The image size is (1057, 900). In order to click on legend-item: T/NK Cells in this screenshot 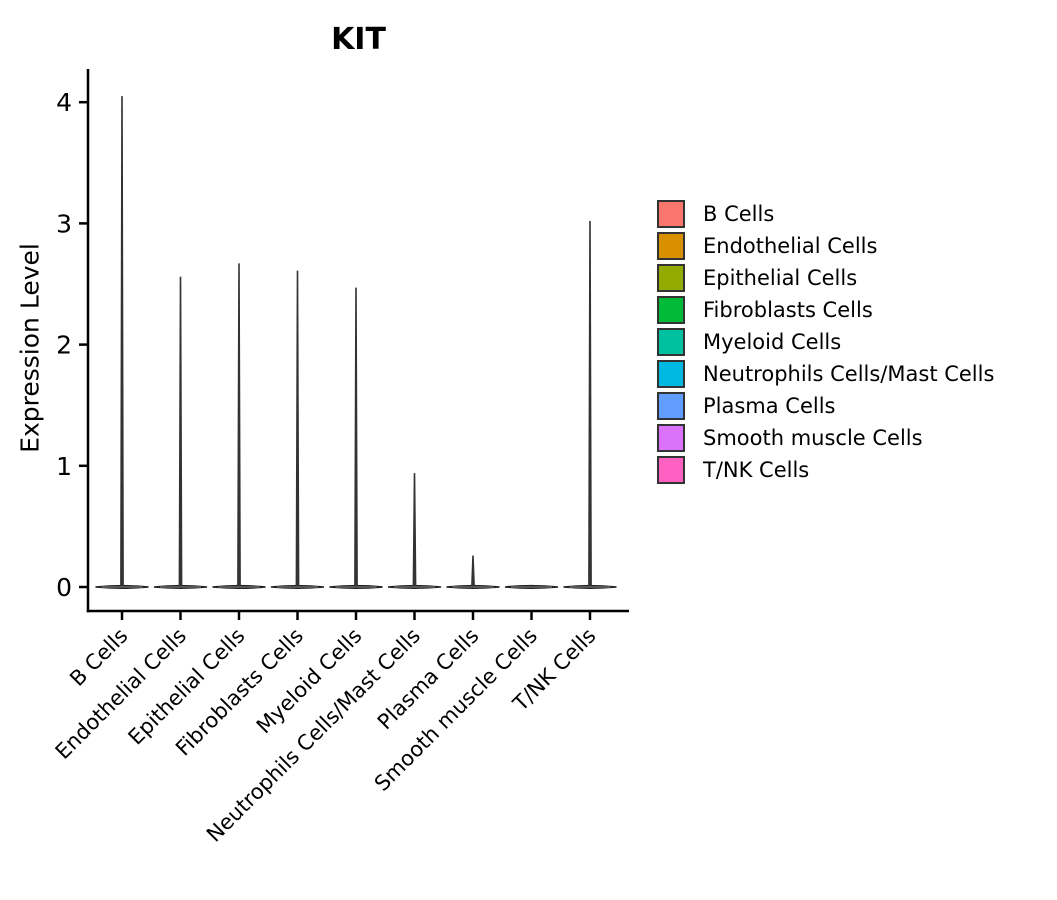, I will do `click(825, 470)`.